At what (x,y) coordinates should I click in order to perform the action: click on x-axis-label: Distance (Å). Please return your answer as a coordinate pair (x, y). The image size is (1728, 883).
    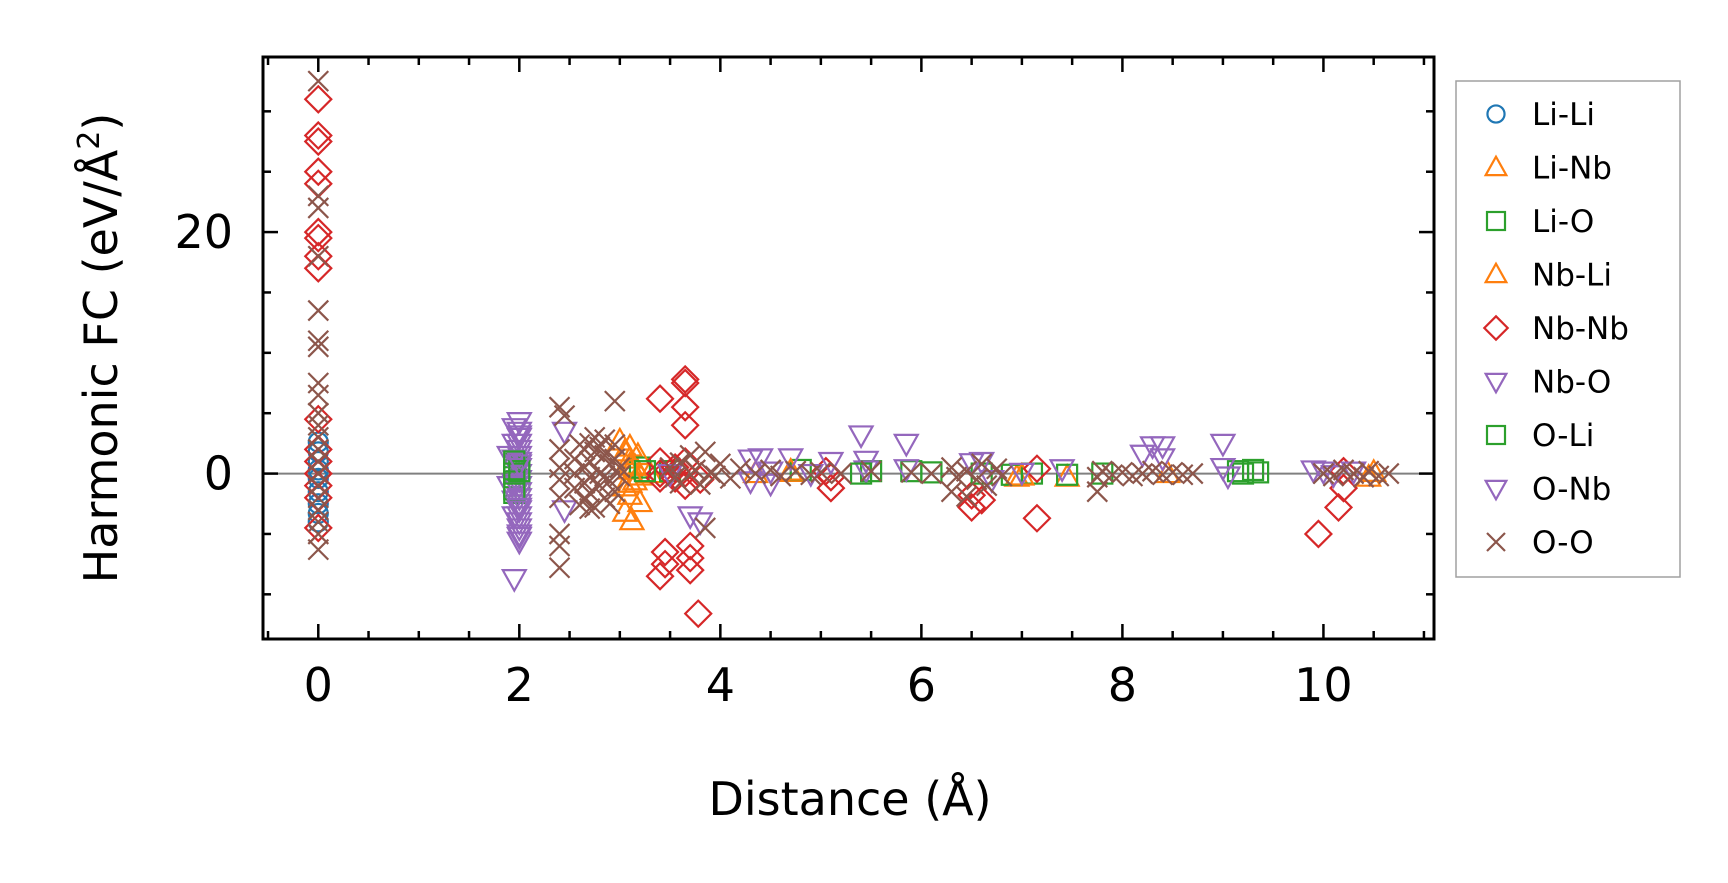
    Looking at the image, I should click on (849, 799).